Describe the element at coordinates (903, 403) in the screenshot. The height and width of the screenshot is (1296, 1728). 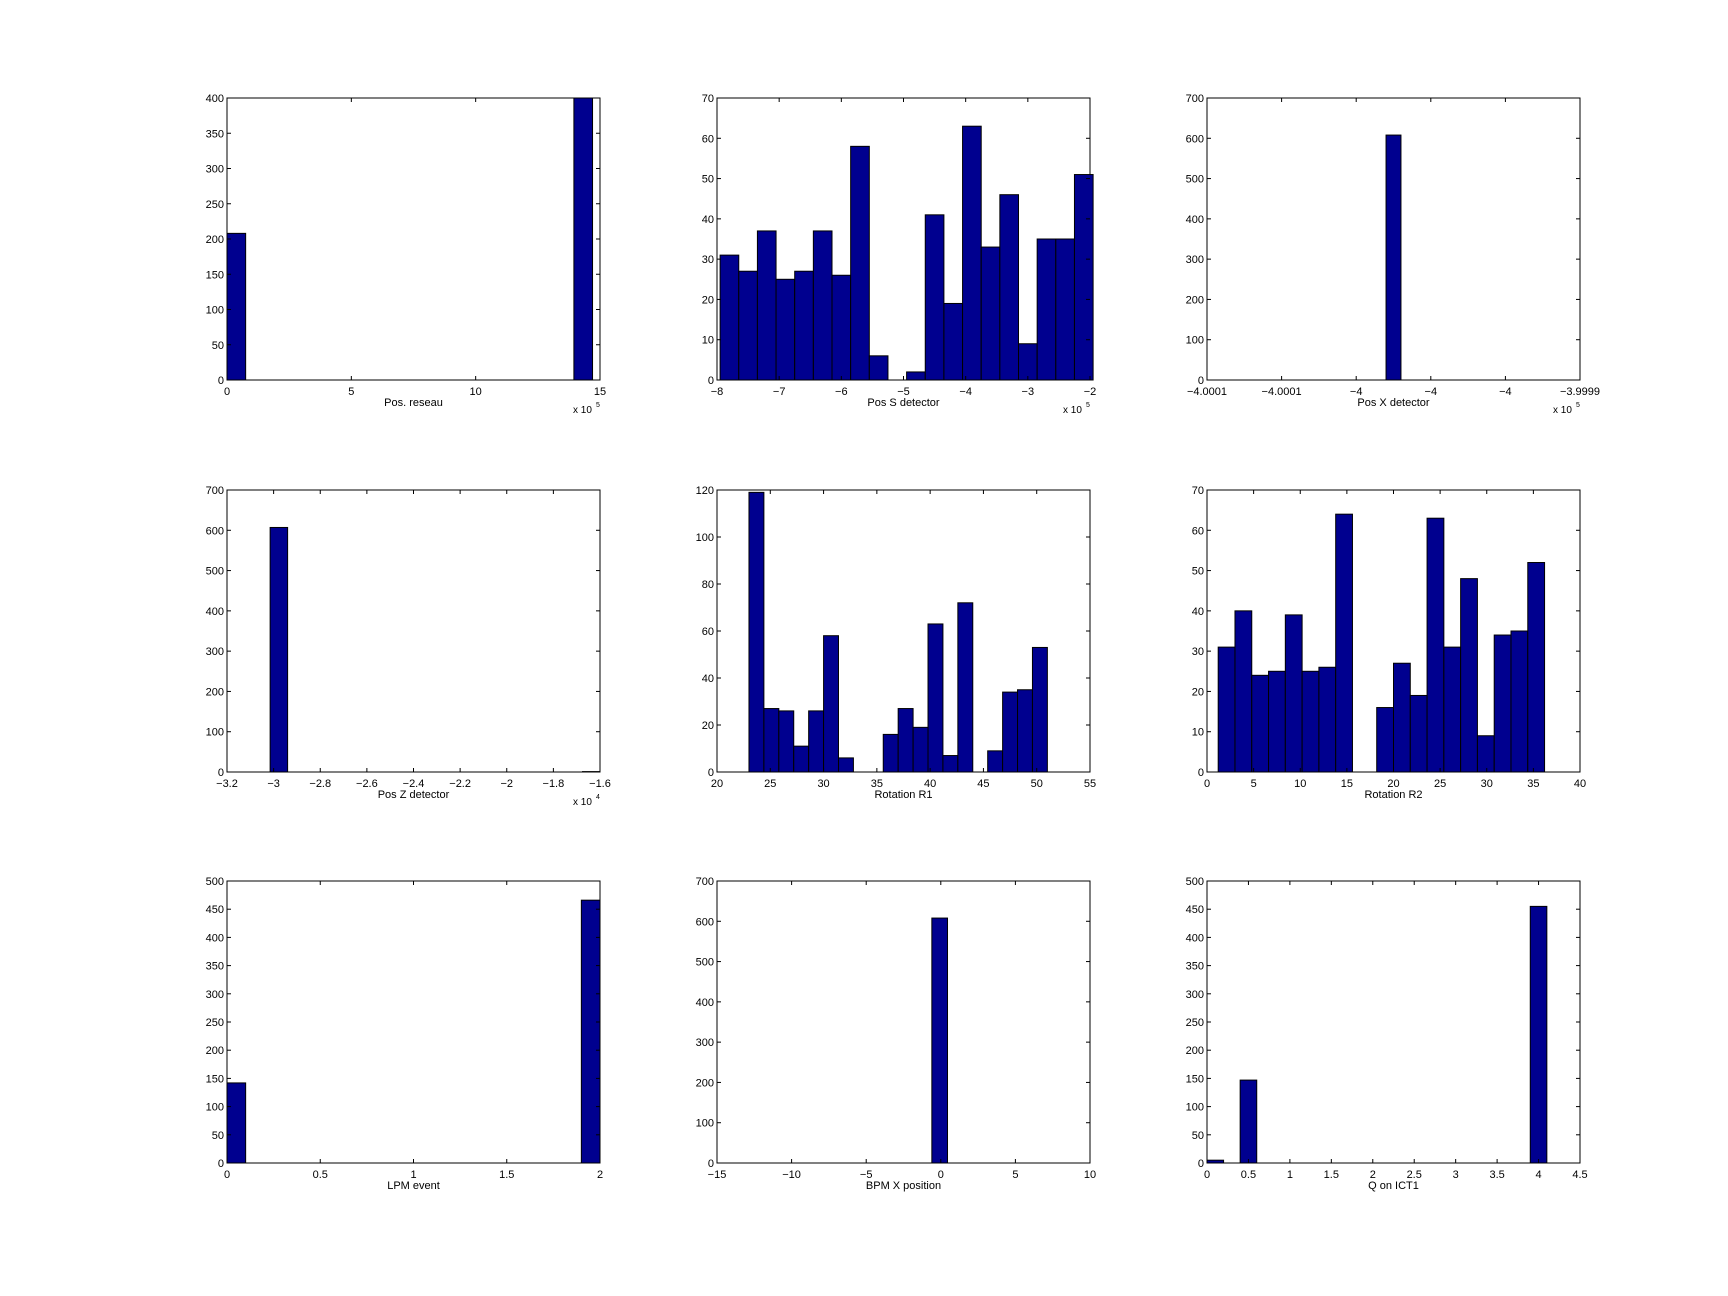
I see `x-axis-label: Pos S detector` at that location.